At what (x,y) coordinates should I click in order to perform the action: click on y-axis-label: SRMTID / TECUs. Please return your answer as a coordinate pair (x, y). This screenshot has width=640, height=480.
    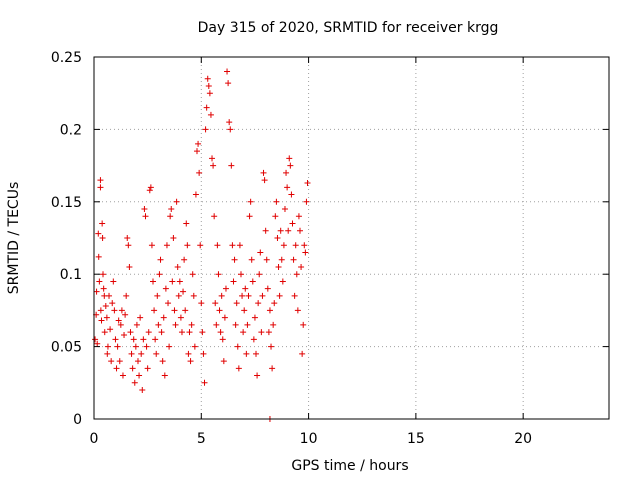
    Looking at the image, I should click on (14, 238).